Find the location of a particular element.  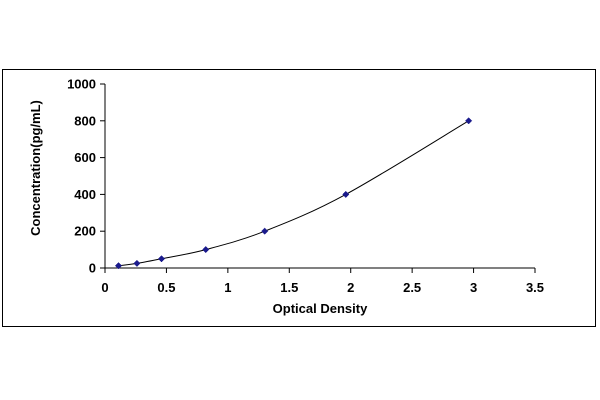

x-tick-label: 2 is located at coordinates (350, 287).